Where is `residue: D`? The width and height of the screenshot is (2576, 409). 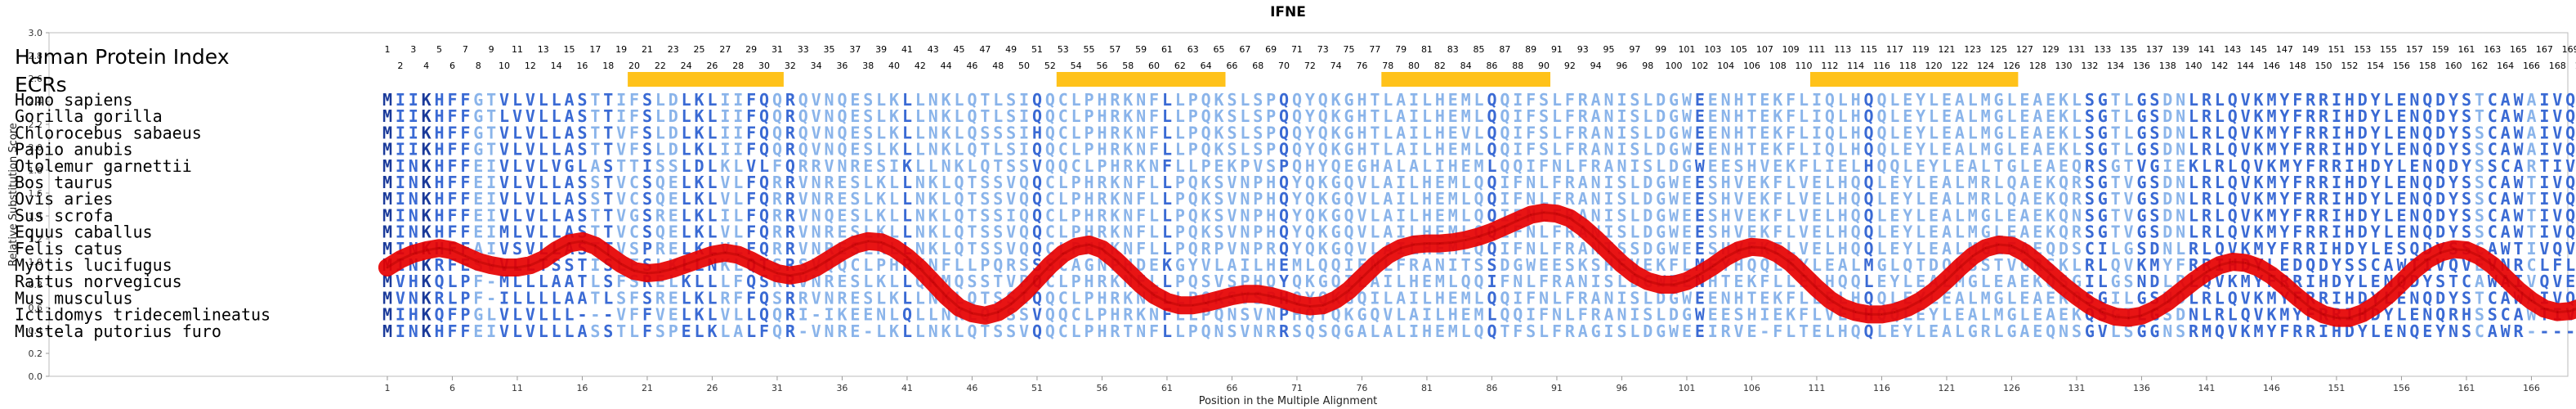
residue: D is located at coordinates (2363, 132).